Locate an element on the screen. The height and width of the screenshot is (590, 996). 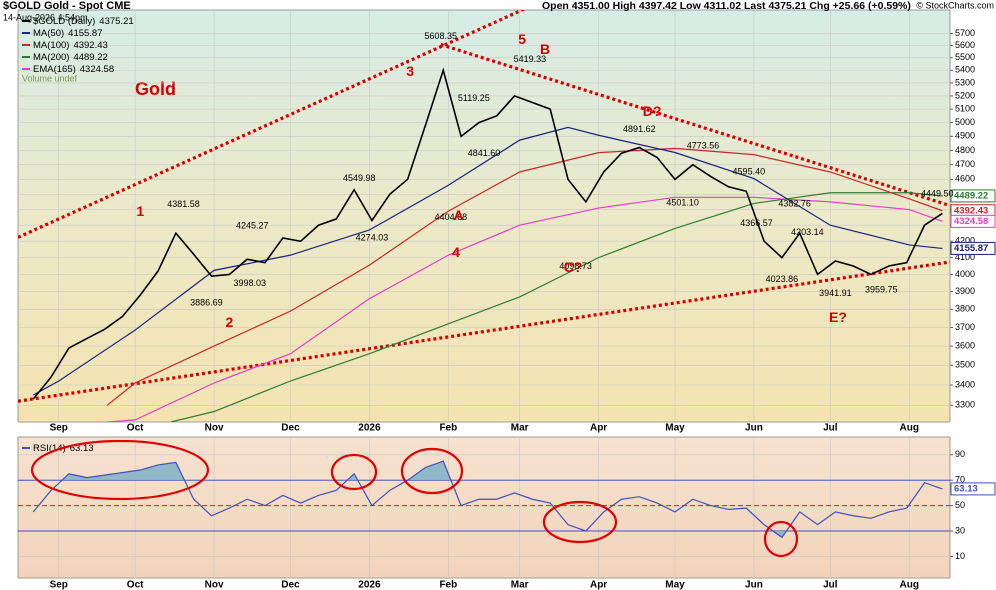
y-tick-label: 3700 is located at coordinates (965, 327).